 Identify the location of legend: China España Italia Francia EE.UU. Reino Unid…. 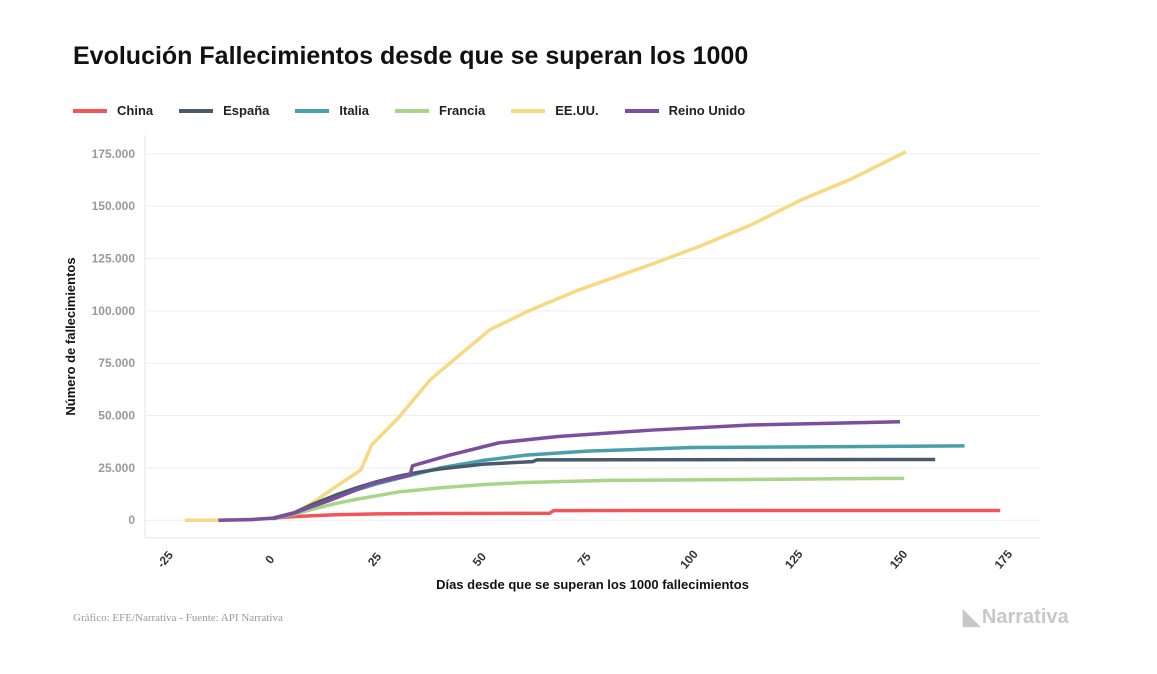
(422, 110).